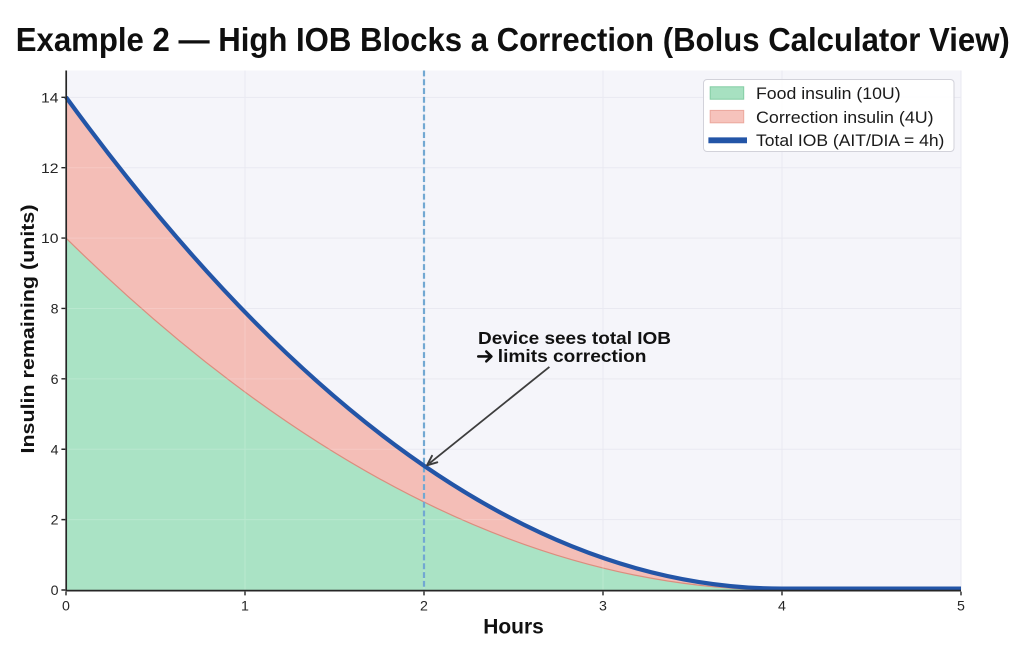 This screenshot has width=1024, height=645. What do you see at coordinates (961, 606) in the screenshot?
I see `svg-text: 5` at bounding box center [961, 606].